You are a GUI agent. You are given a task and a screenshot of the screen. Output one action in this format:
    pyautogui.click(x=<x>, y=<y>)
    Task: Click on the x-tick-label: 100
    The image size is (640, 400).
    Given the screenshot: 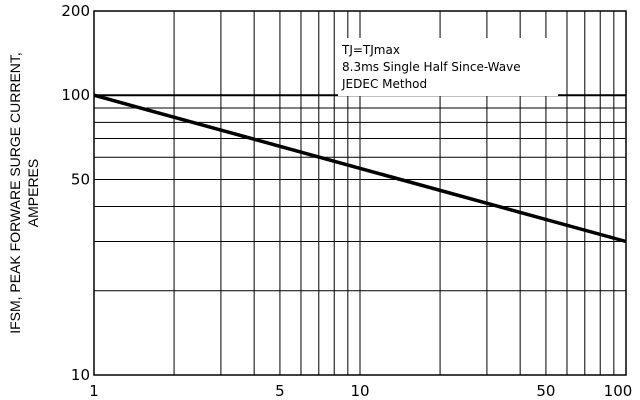 What is the action you would take?
    pyautogui.click(x=618, y=391)
    